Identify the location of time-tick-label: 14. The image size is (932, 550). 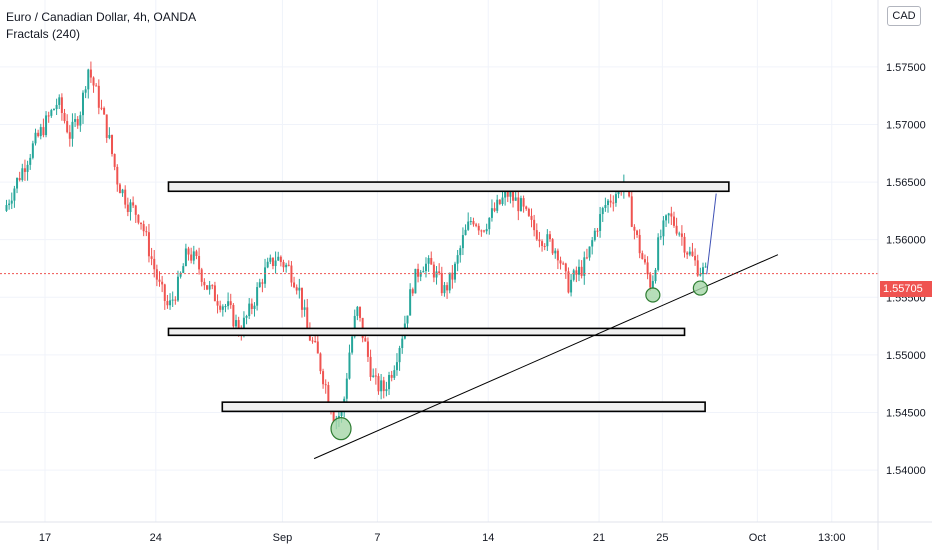
(488, 538).